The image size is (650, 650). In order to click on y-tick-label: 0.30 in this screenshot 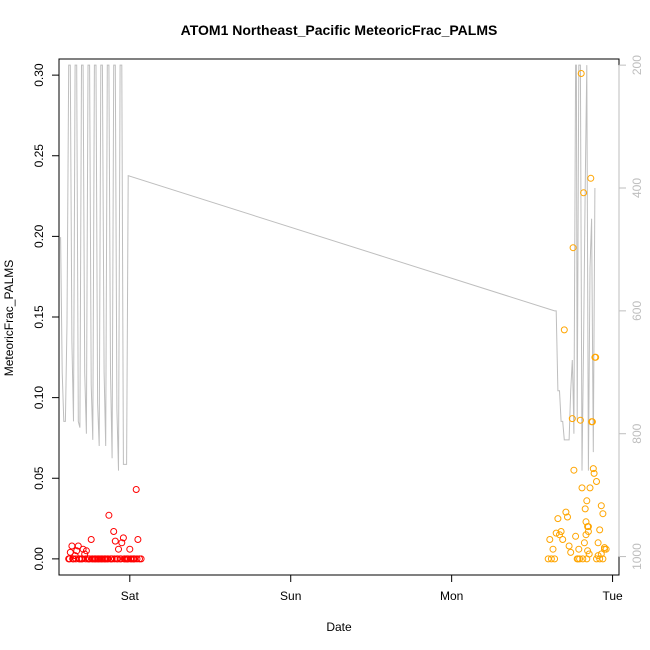, I will do `click(39, 75)`.